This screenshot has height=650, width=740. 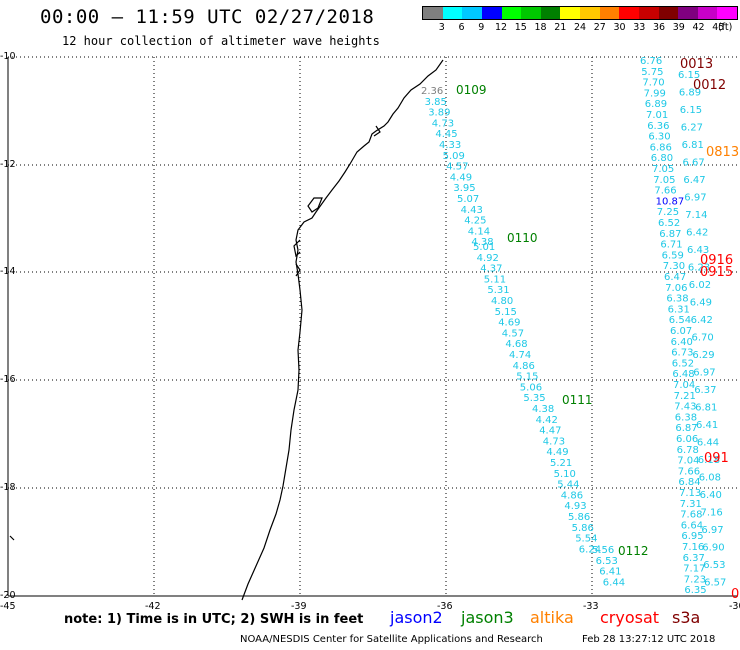 I want to click on wave-height-value: 6.38, so click(x=686, y=417).